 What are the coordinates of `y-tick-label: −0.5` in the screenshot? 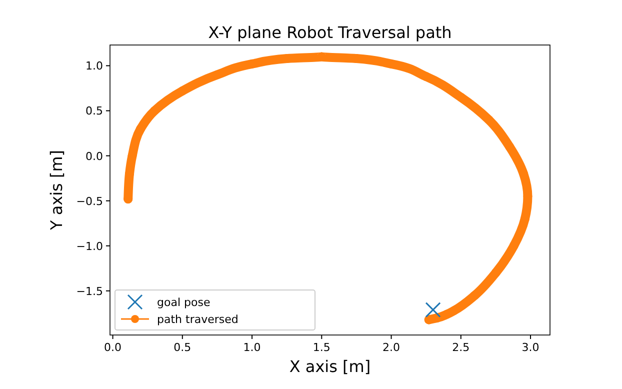 It's located at (89, 201).